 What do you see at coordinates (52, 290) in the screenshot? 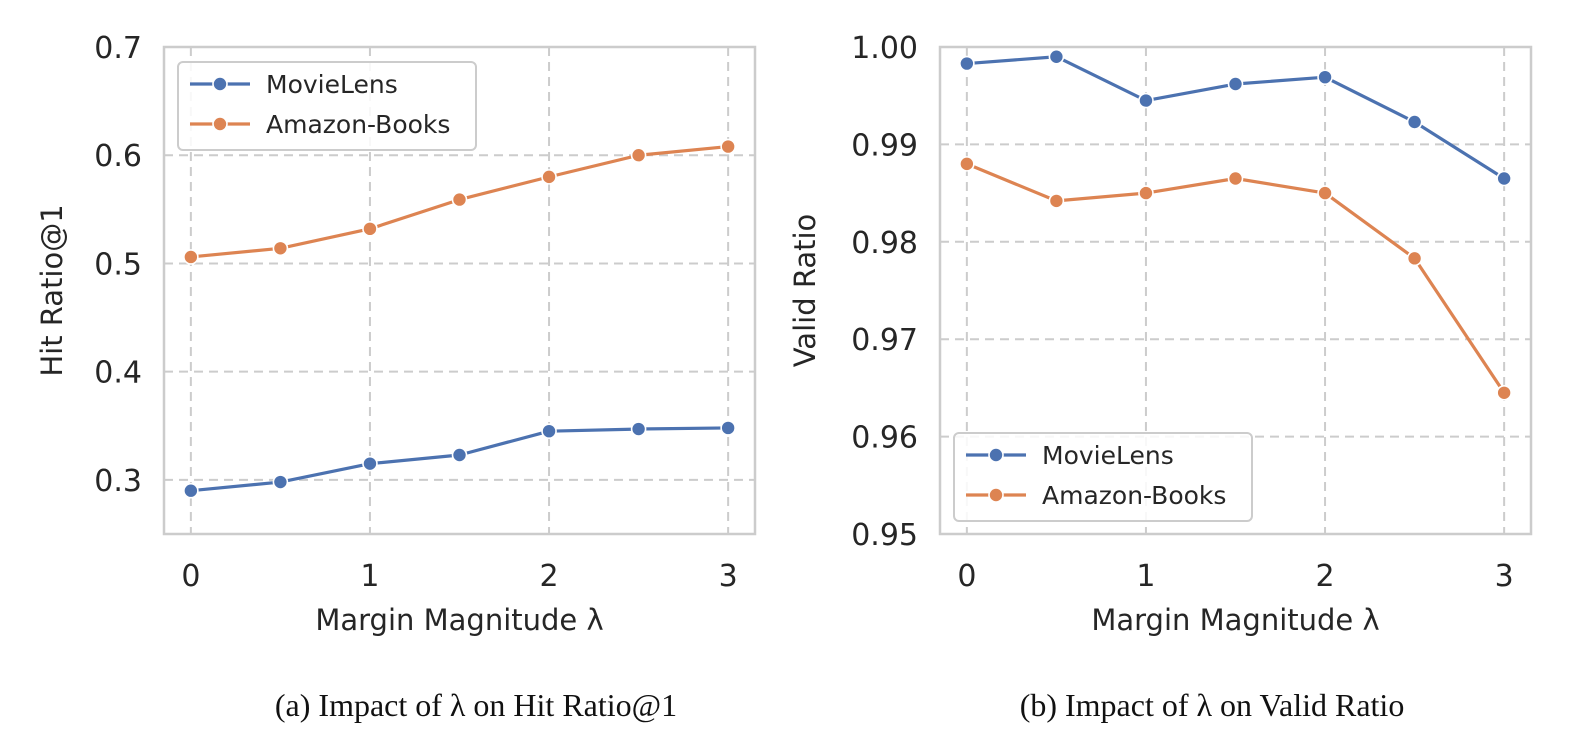
I see `y-axis-label: Hit Ratio@1` at bounding box center [52, 290].